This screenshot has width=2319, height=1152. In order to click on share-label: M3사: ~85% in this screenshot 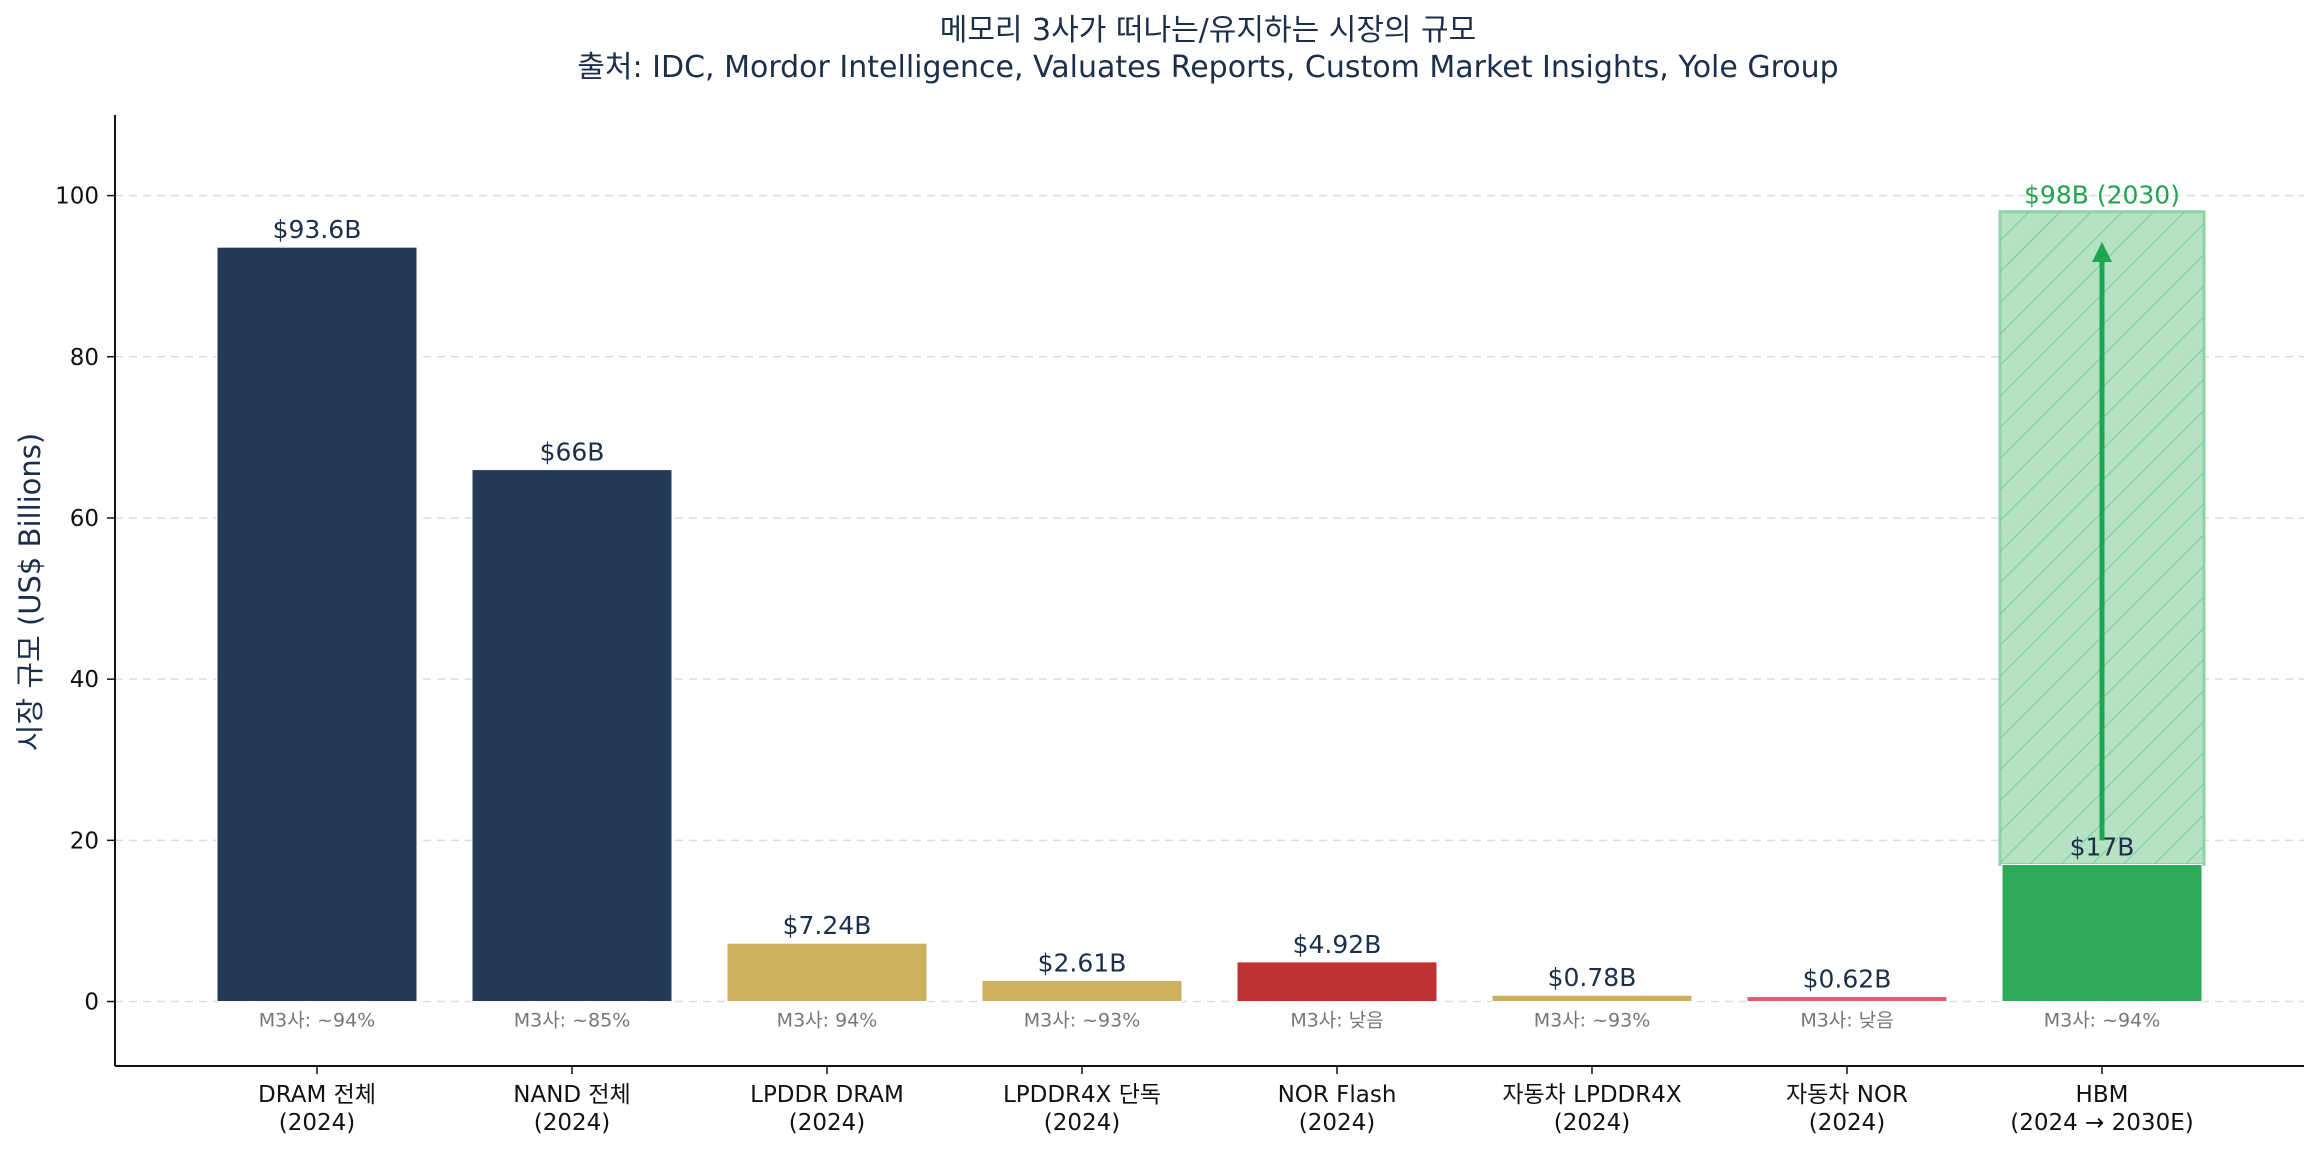, I will do `click(572, 1021)`.